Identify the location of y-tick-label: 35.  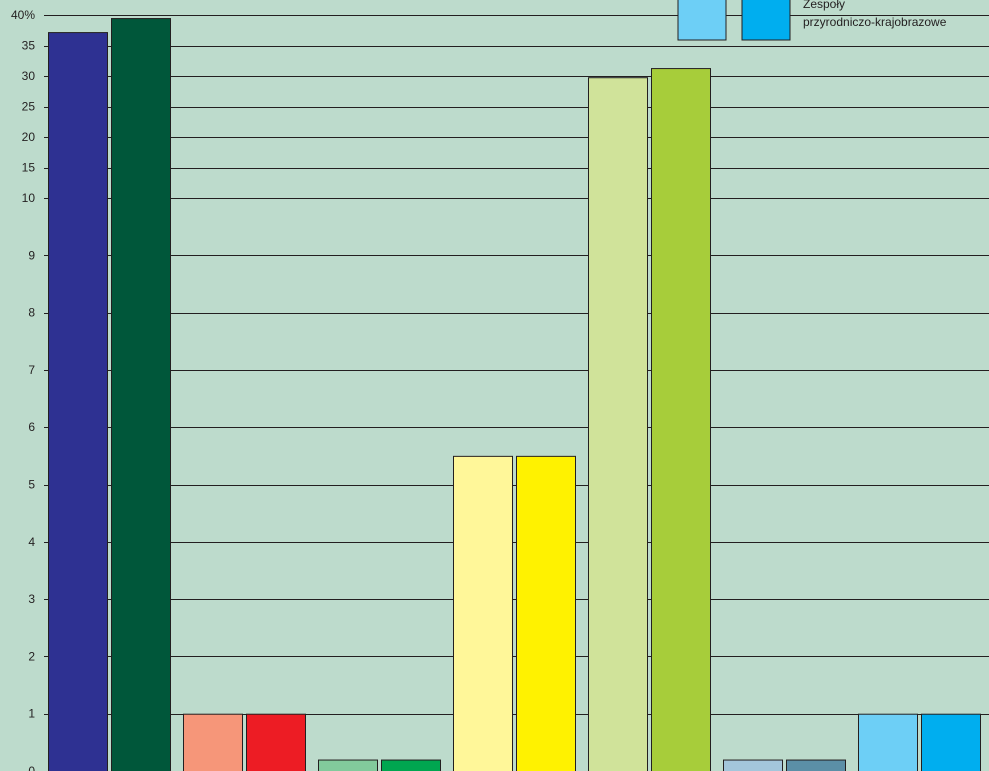
(29, 46).